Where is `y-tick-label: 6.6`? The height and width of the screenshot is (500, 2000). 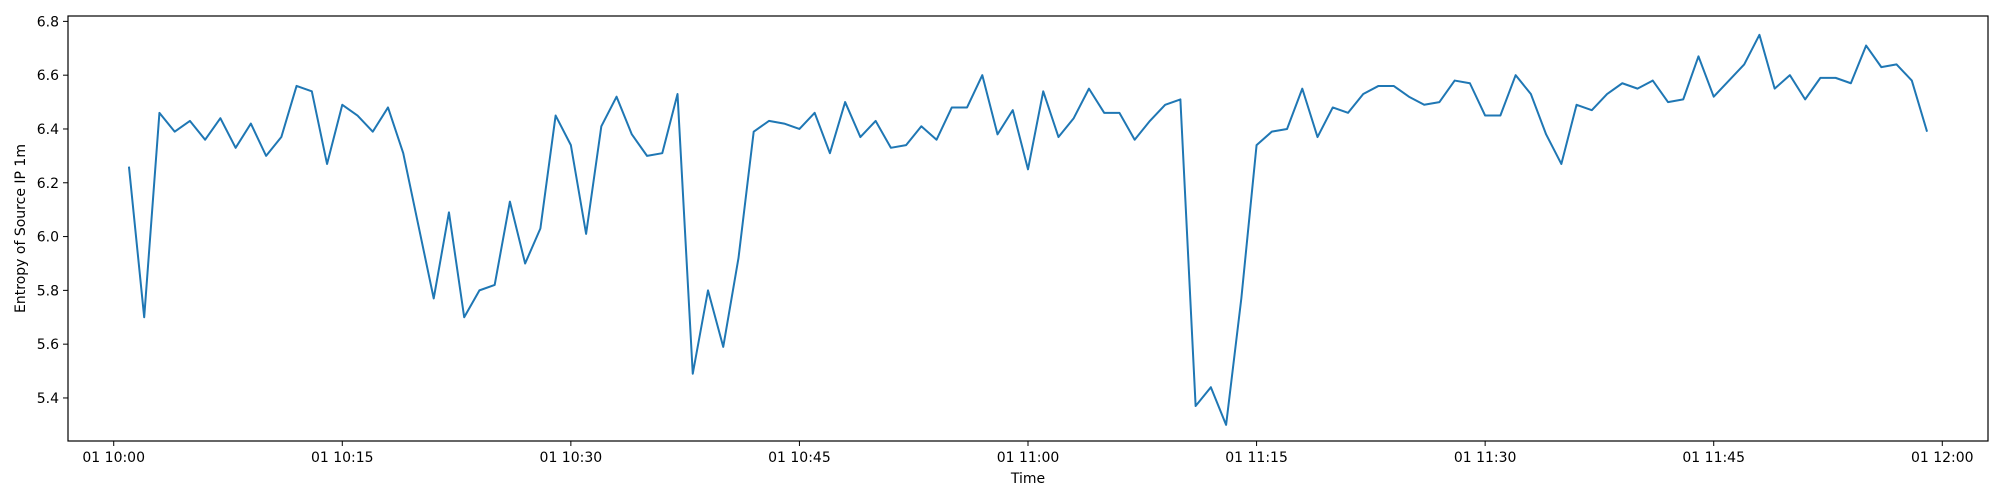 y-tick-label: 6.6 is located at coordinates (48, 76).